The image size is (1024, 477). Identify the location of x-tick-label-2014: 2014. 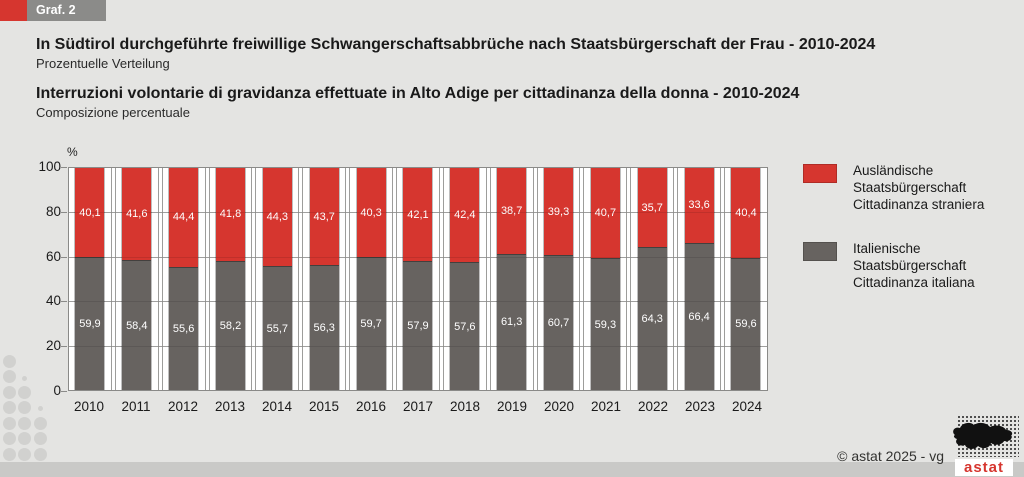
(277, 406).